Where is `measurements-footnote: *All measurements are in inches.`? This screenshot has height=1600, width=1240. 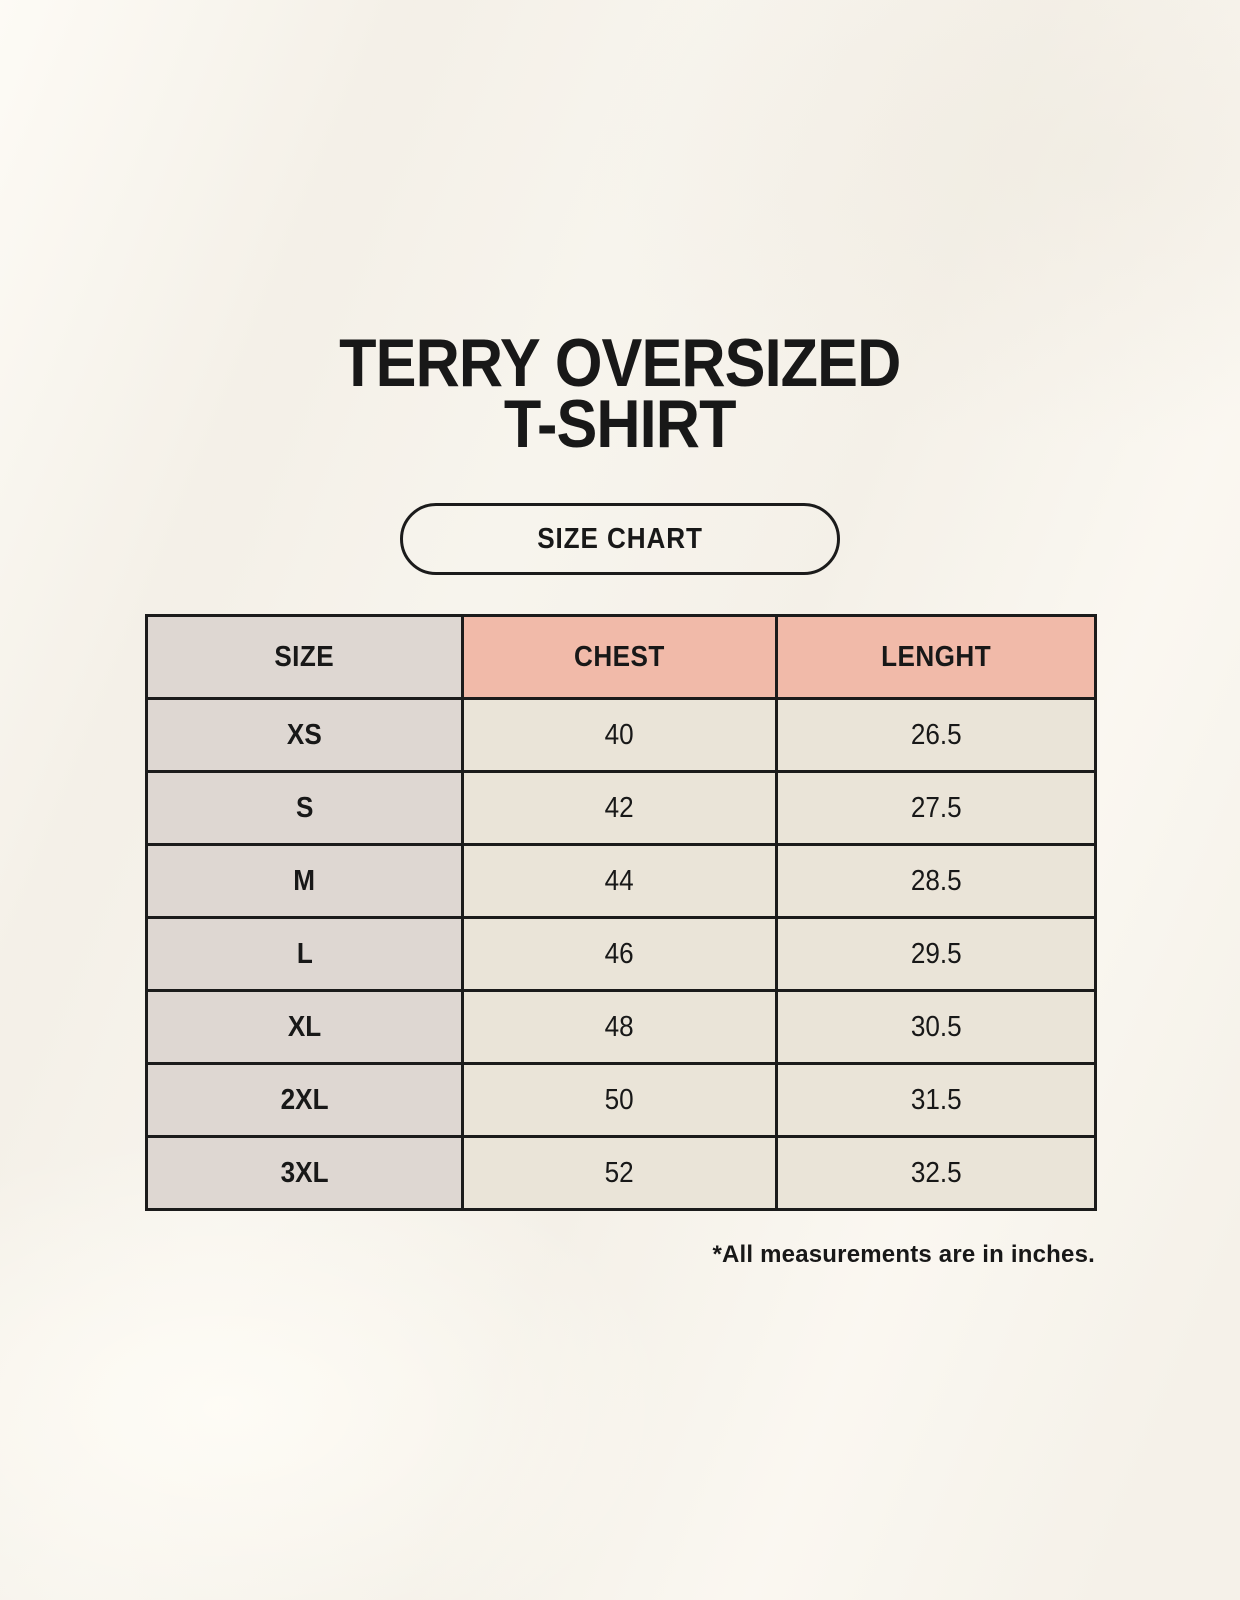
measurements-footnote: *All measurements are in inches. is located at coordinates (903, 1254).